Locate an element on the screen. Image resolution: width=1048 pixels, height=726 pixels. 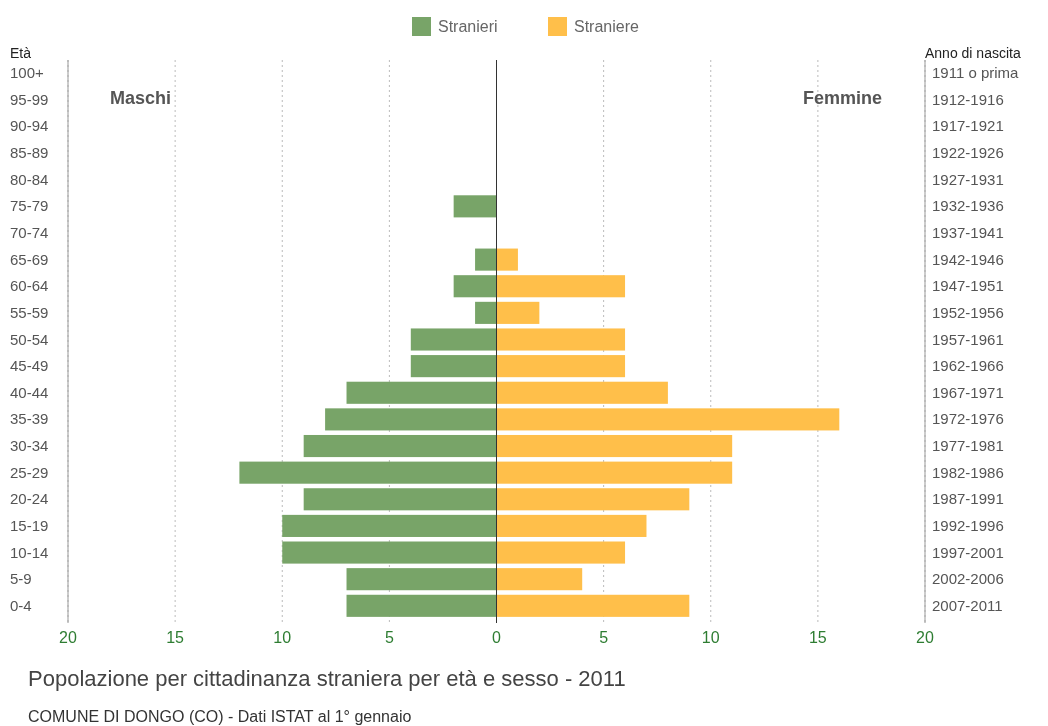
y-tick-label: 85-89 is located at coordinates (29, 153).